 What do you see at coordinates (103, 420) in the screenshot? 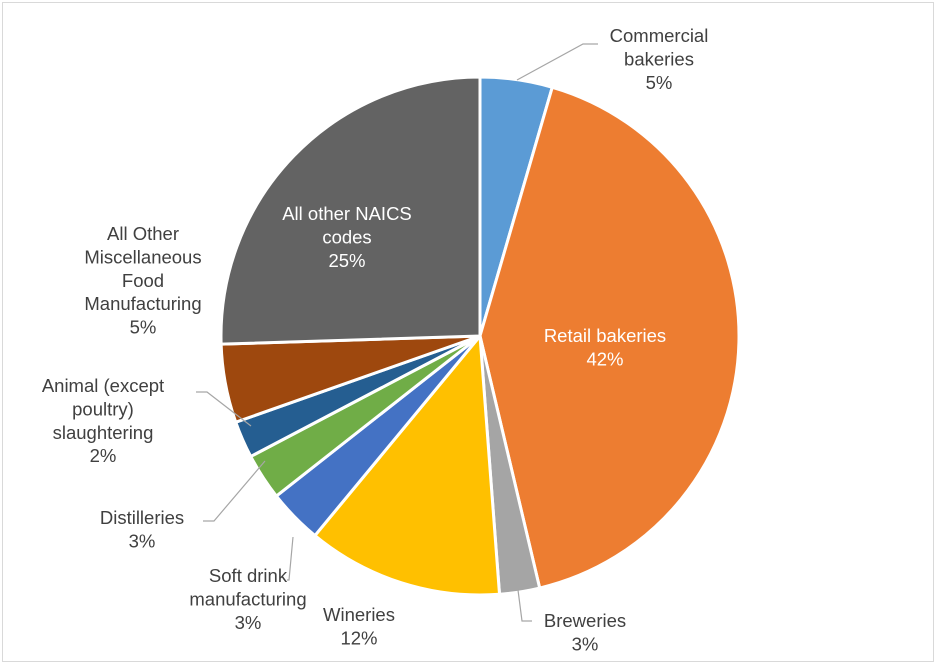
I see `data-label-animal-except-poultry-slaughtering: Animal (except poultry) slaughtering 2%` at bounding box center [103, 420].